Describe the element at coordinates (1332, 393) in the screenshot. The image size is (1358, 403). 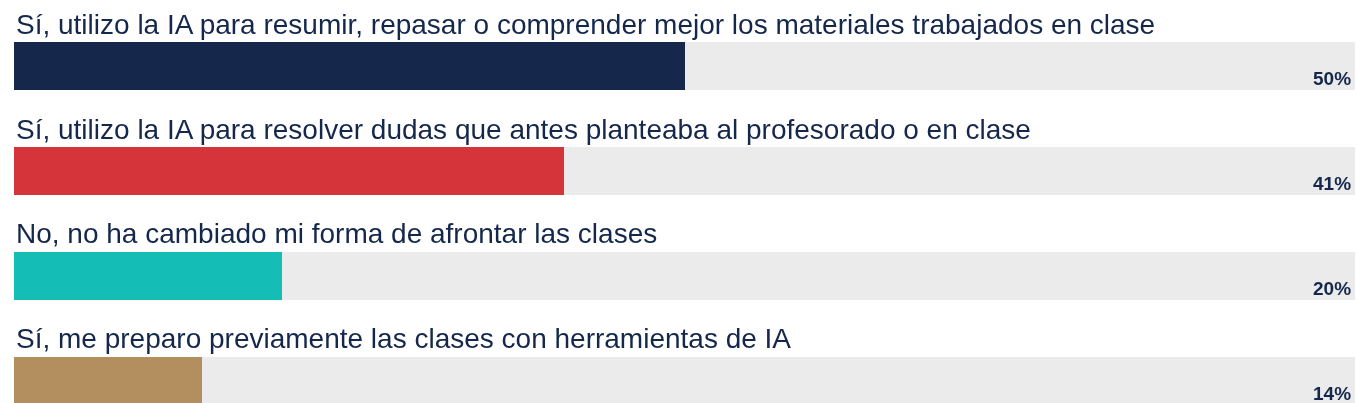
I see `data-label: 14%` at that location.